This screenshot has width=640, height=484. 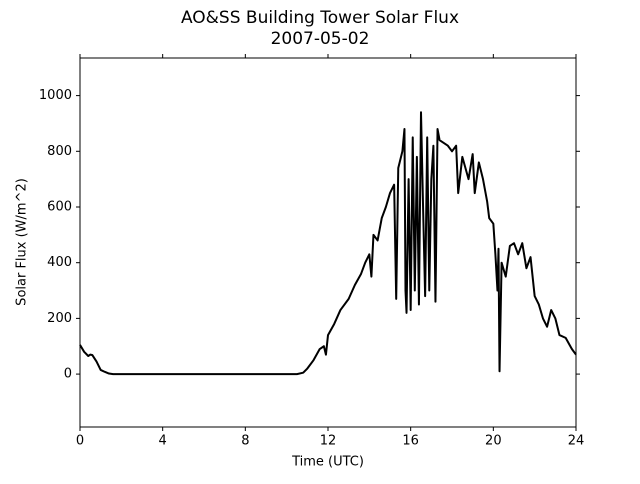 I want to click on y-tick-label: 0, so click(x=68, y=374).